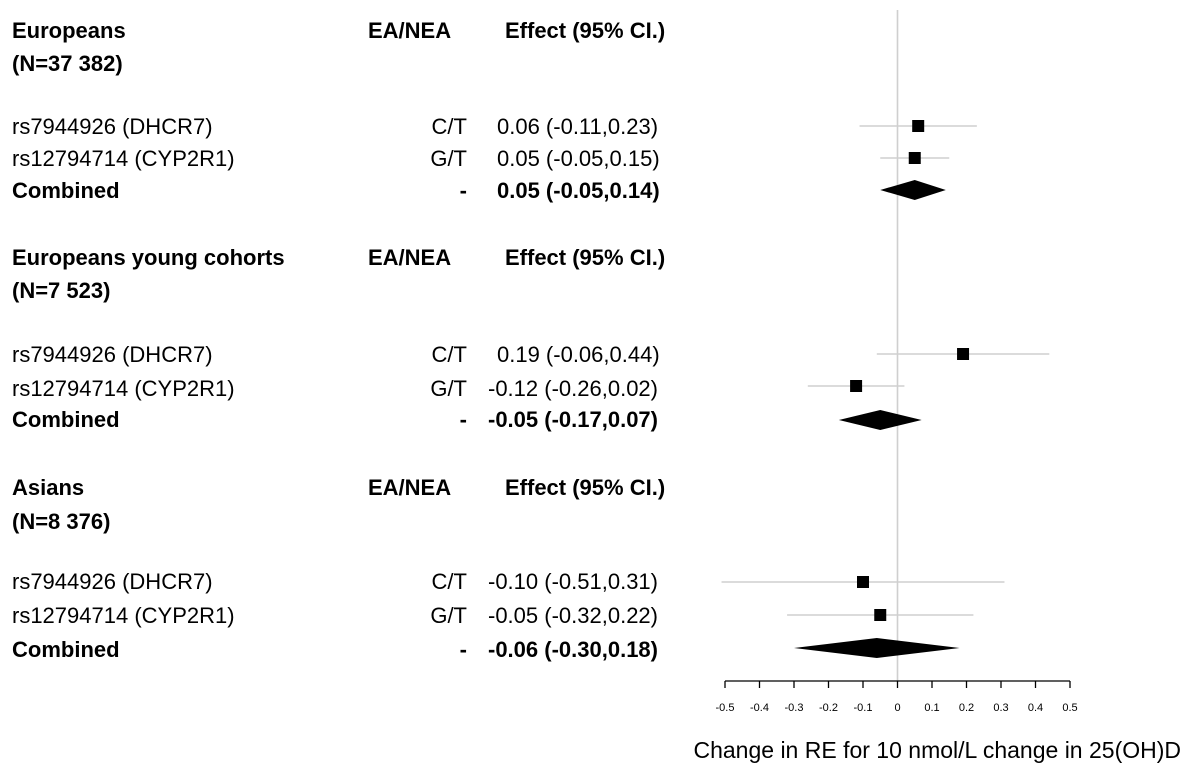 The height and width of the screenshot is (765, 1187). What do you see at coordinates (61, 521) in the screenshot?
I see `group-sample-size: (N=8 376)` at bounding box center [61, 521].